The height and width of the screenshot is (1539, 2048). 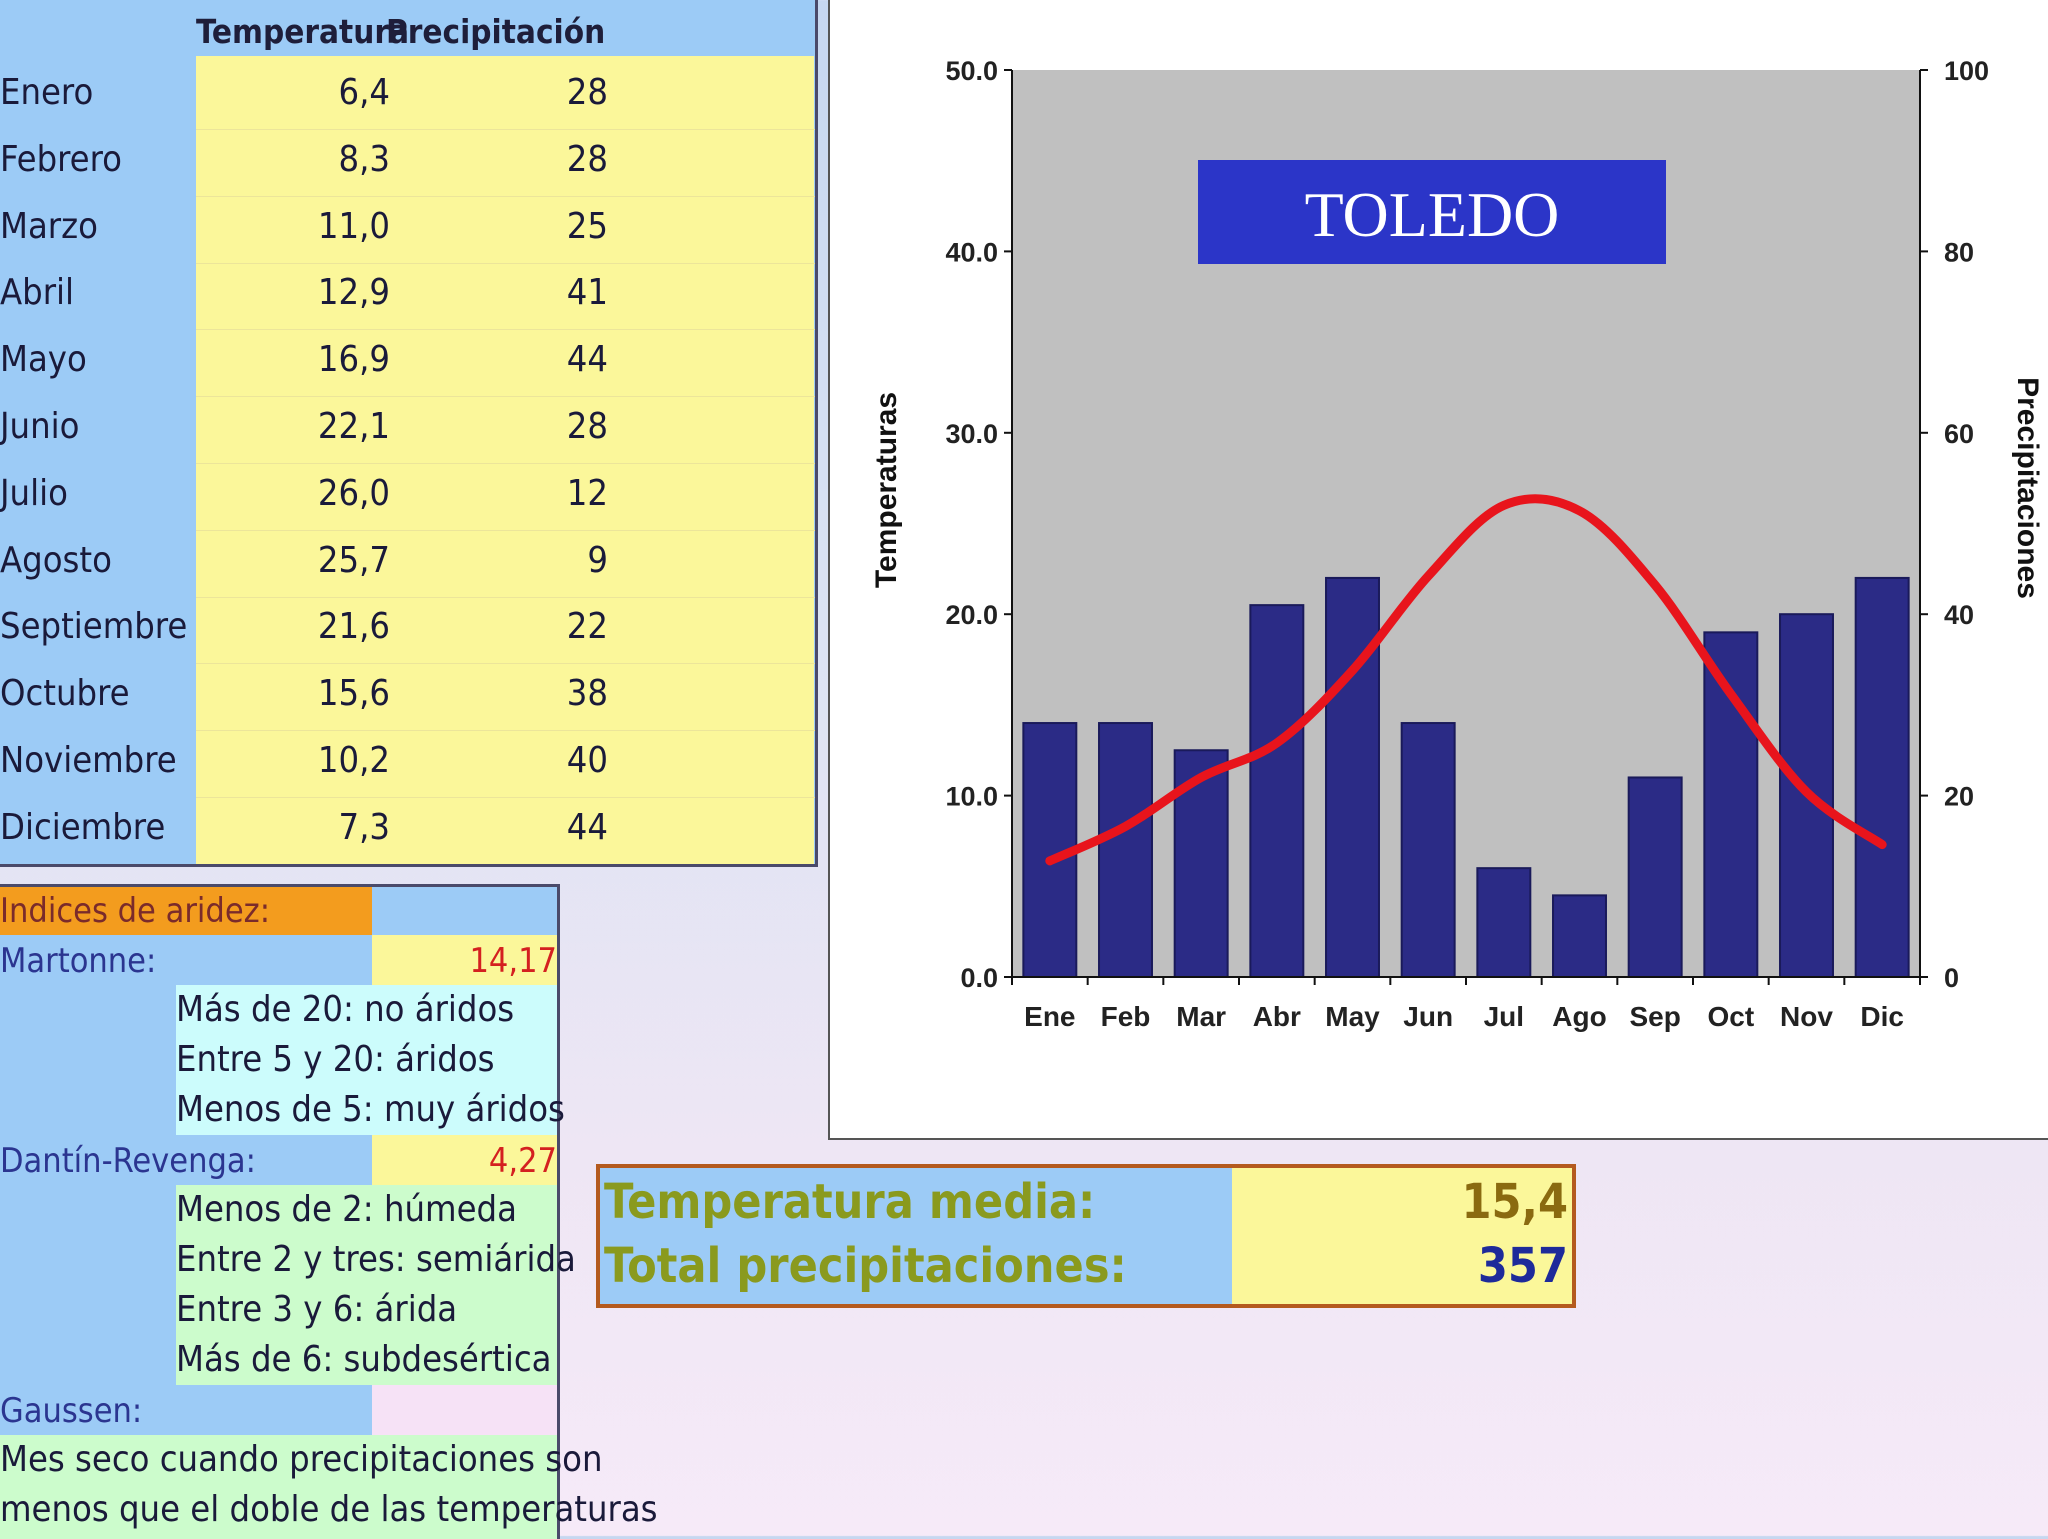 I want to click on y-tick-label: 30.0, so click(x=971, y=434).